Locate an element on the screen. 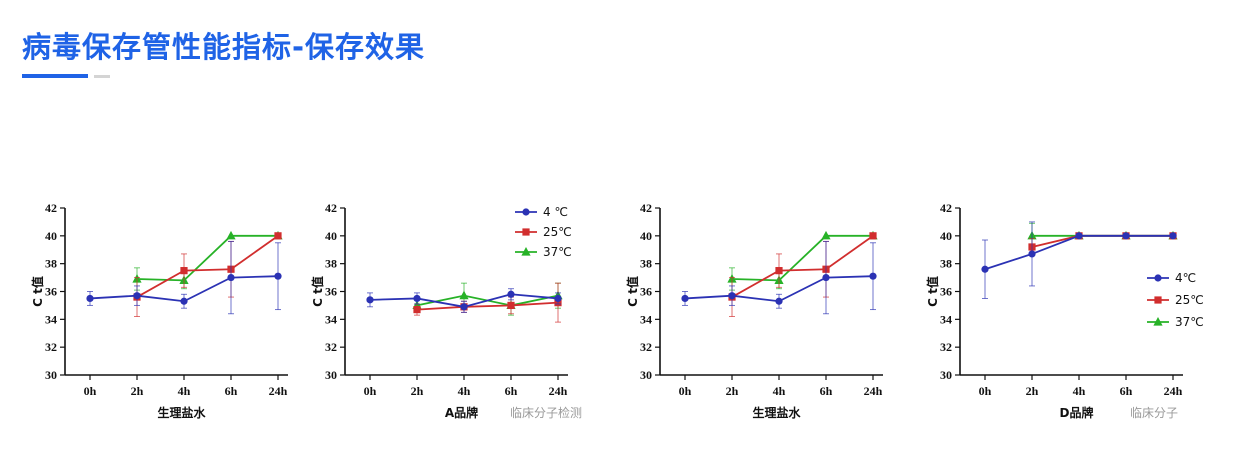 Image resolution: width=1247 pixels, height=472 pixels. watermark-1: 临床分子检测 is located at coordinates (546, 413).